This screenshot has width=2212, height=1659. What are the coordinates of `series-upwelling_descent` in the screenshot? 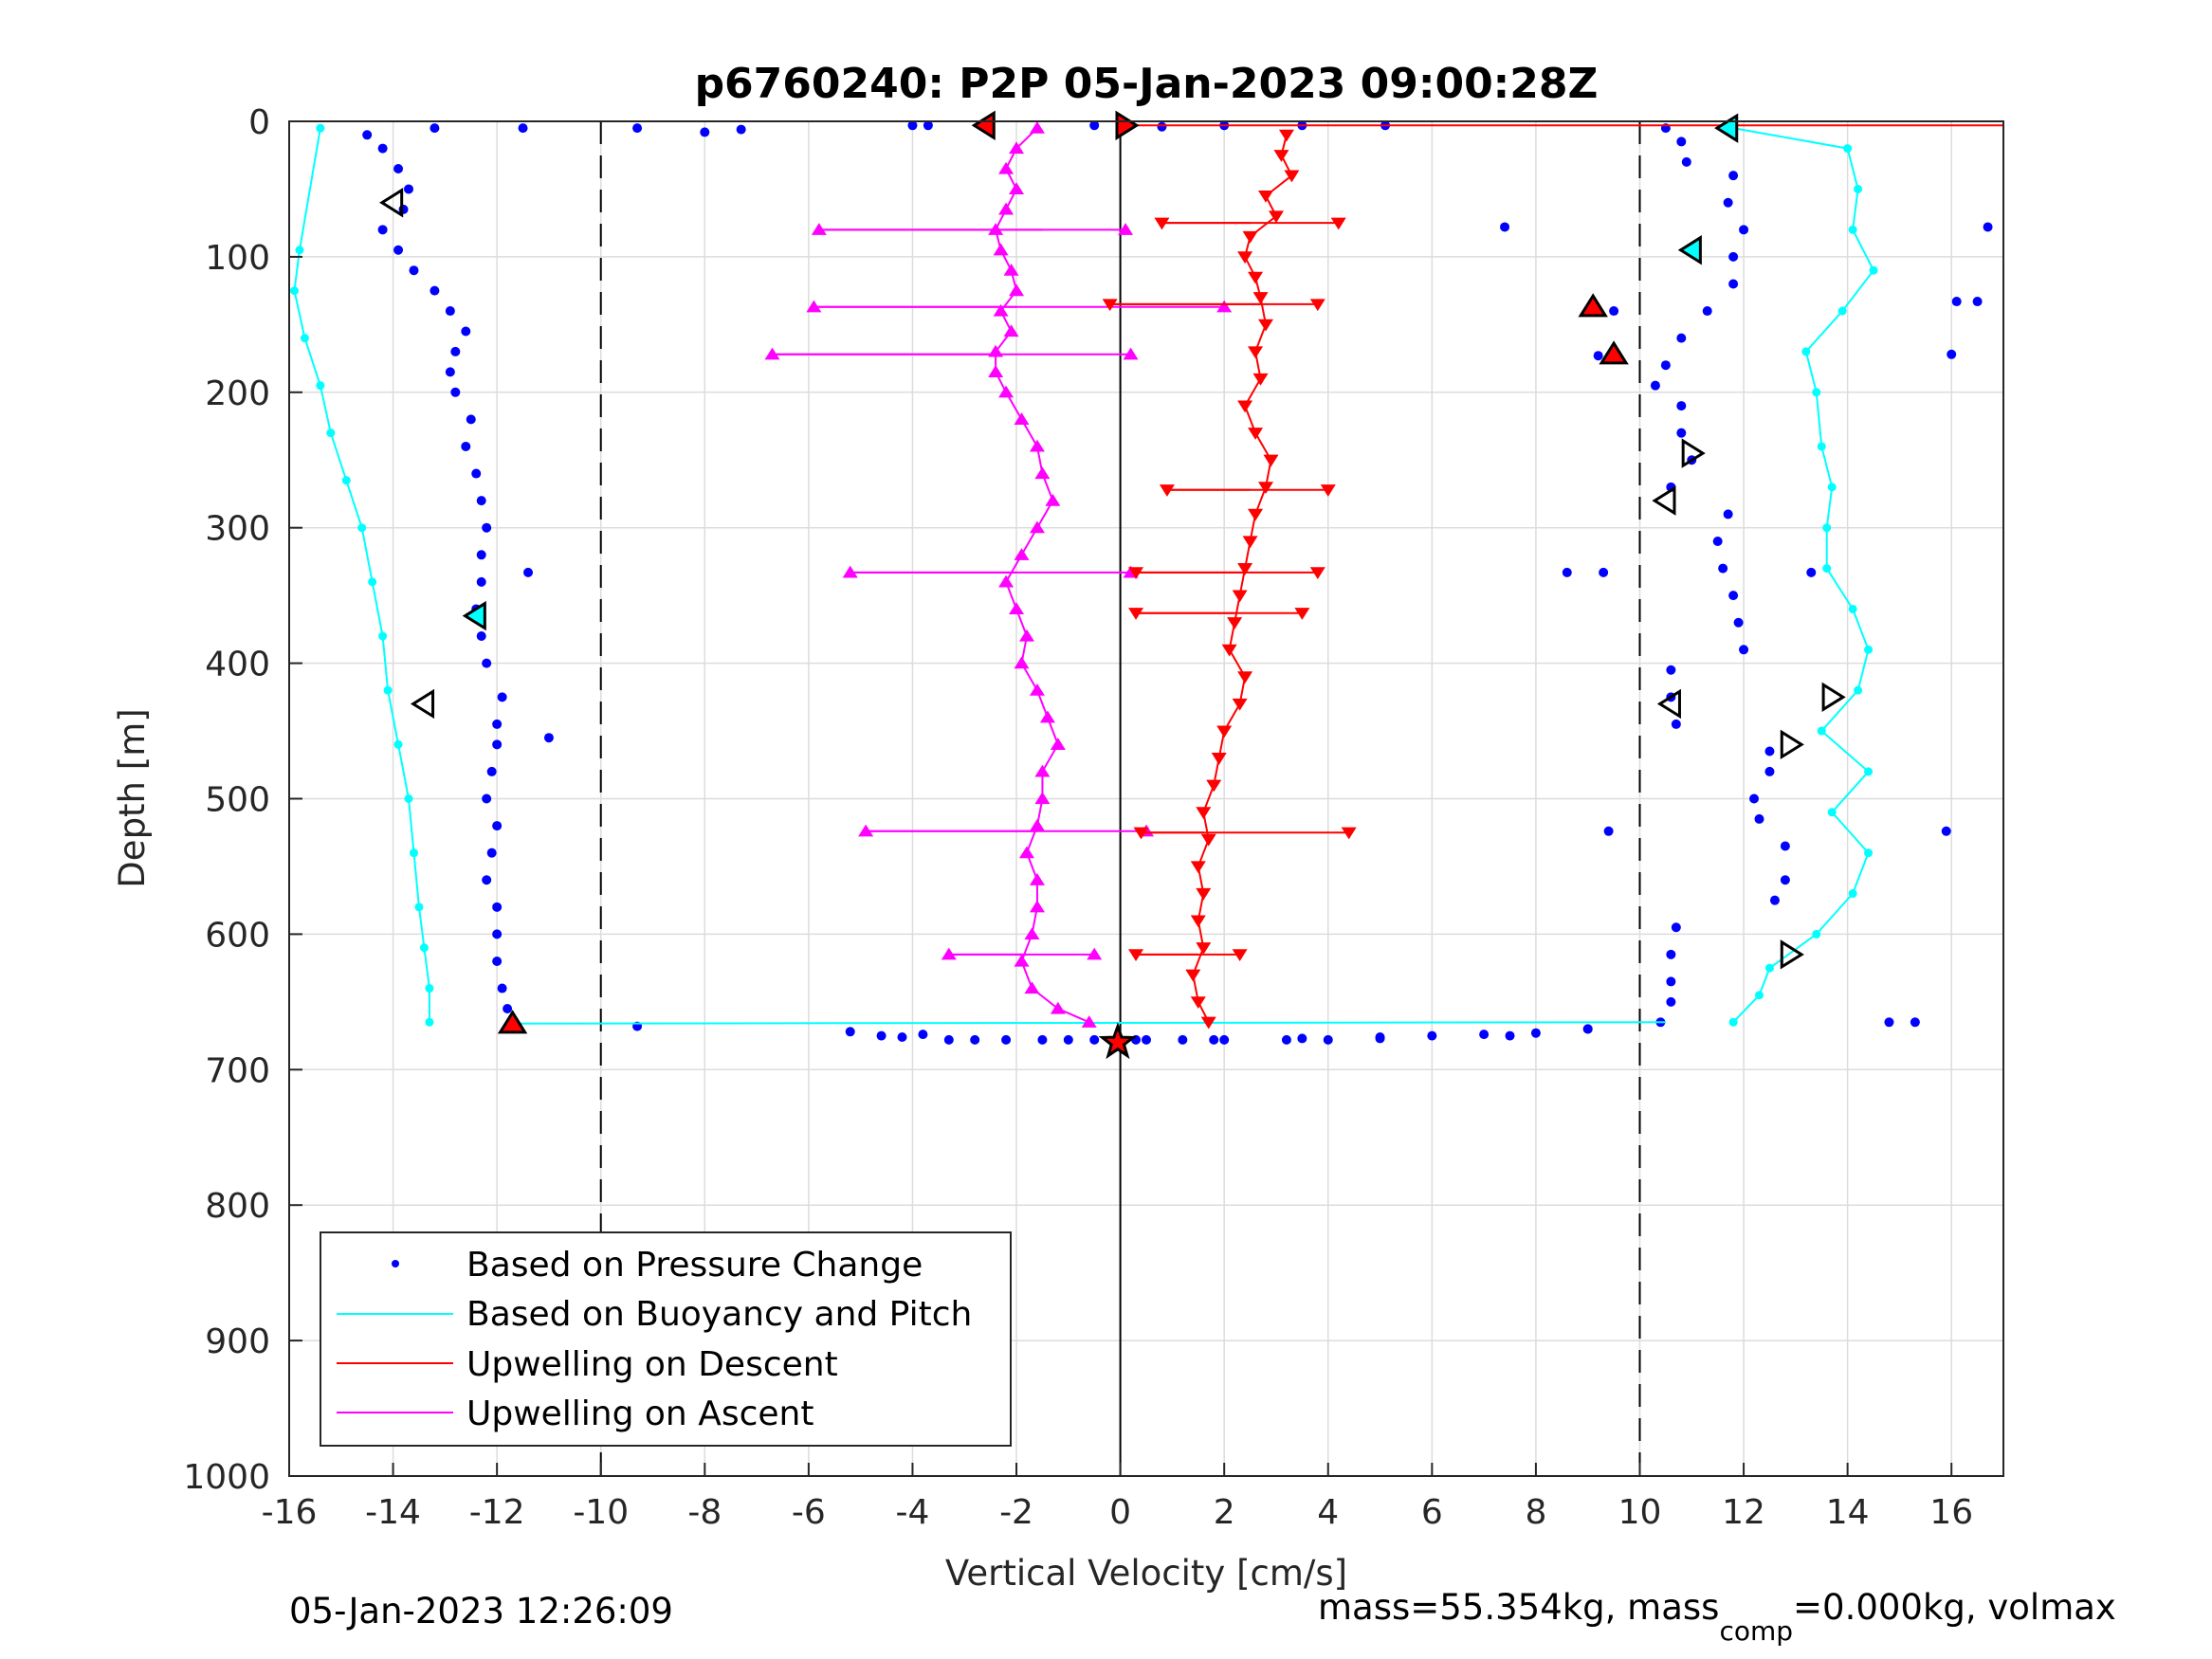 It's located at (1242, 579).